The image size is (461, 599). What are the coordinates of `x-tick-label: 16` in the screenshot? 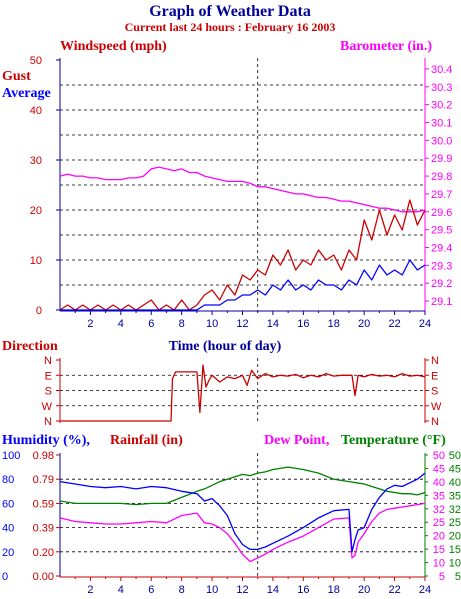 It's located at (303, 590).